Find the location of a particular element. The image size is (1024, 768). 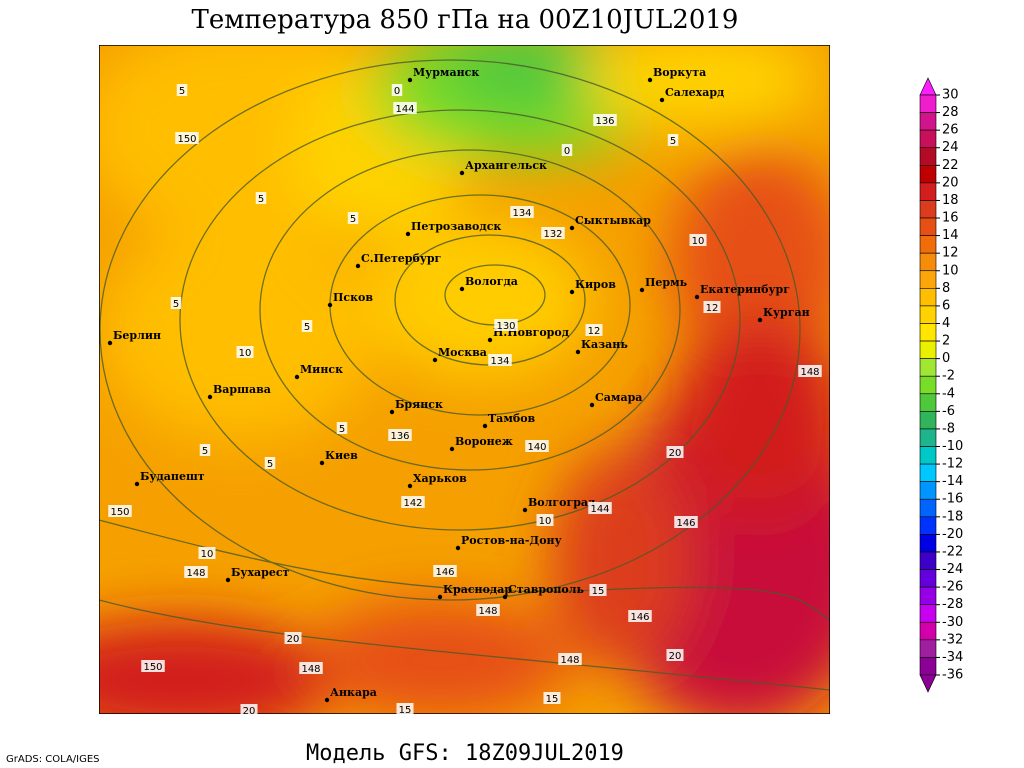

colorbar-tick-label: 0 is located at coordinates (946, 358).